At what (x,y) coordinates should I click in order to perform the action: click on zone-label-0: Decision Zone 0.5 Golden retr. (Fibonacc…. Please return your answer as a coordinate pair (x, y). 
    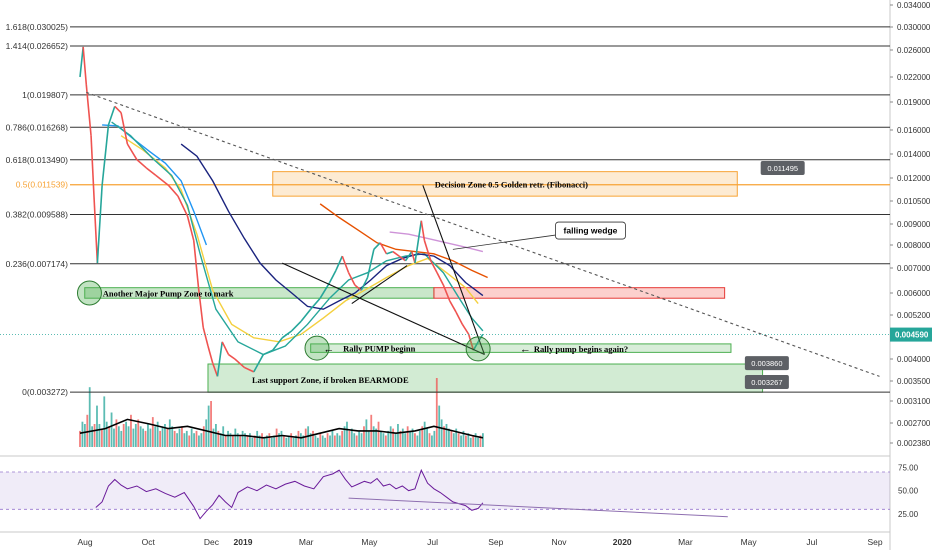
    Looking at the image, I should click on (511, 184).